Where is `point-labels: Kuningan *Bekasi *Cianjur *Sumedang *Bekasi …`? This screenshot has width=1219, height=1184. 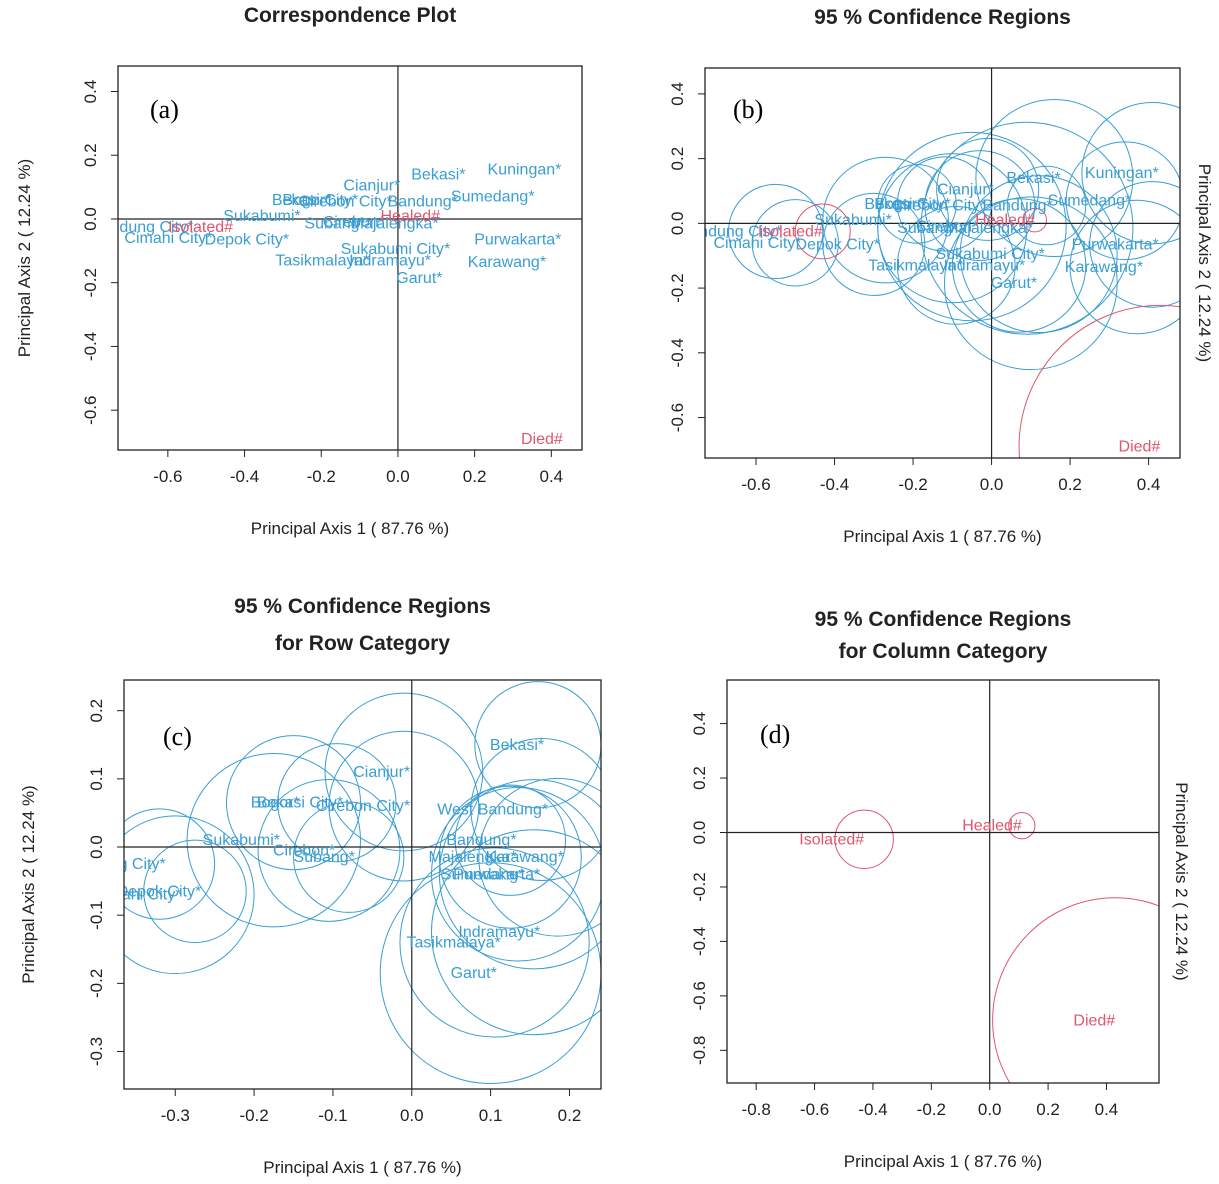
point-labels: Kuningan *Bekasi *Cianjur *Sumedang *Bekasi … is located at coordinates (932, 310).